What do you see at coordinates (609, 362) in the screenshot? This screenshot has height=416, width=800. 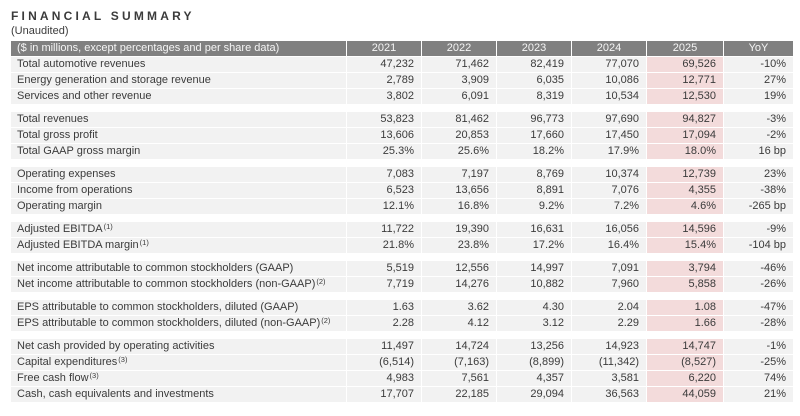 I see `cell-2024: (11,342)` at bounding box center [609, 362].